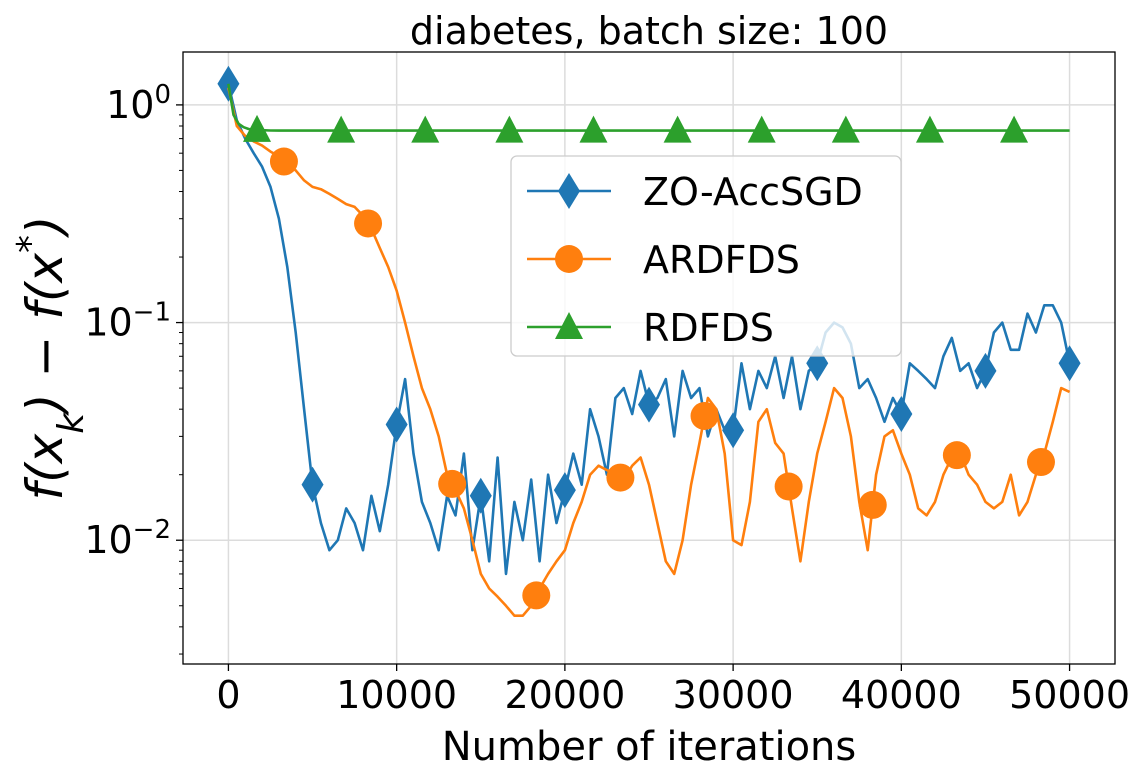 The height and width of the screenshot is (781, 1148). I want to click on legend-marker-rdfds, so click(569, 325).